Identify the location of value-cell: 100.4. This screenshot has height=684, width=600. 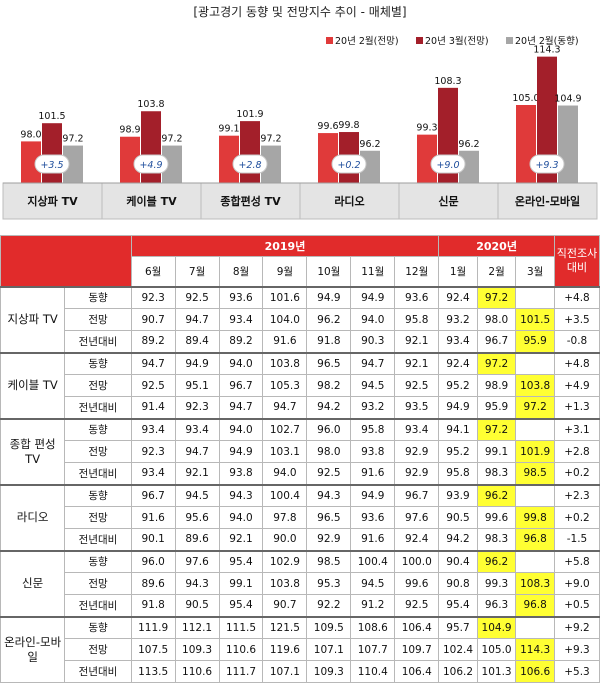
(285, 495).